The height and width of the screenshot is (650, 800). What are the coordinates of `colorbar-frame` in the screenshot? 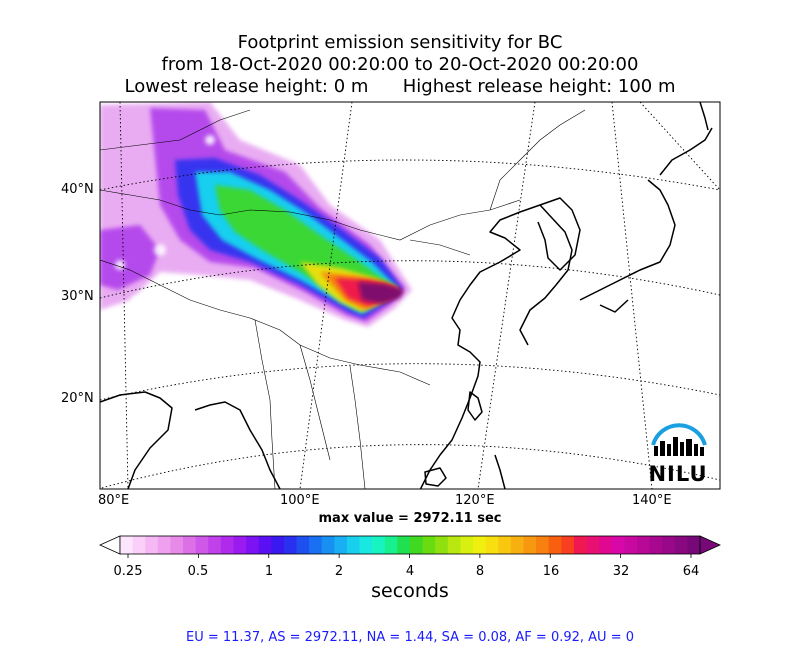 It's located at (410, 545).